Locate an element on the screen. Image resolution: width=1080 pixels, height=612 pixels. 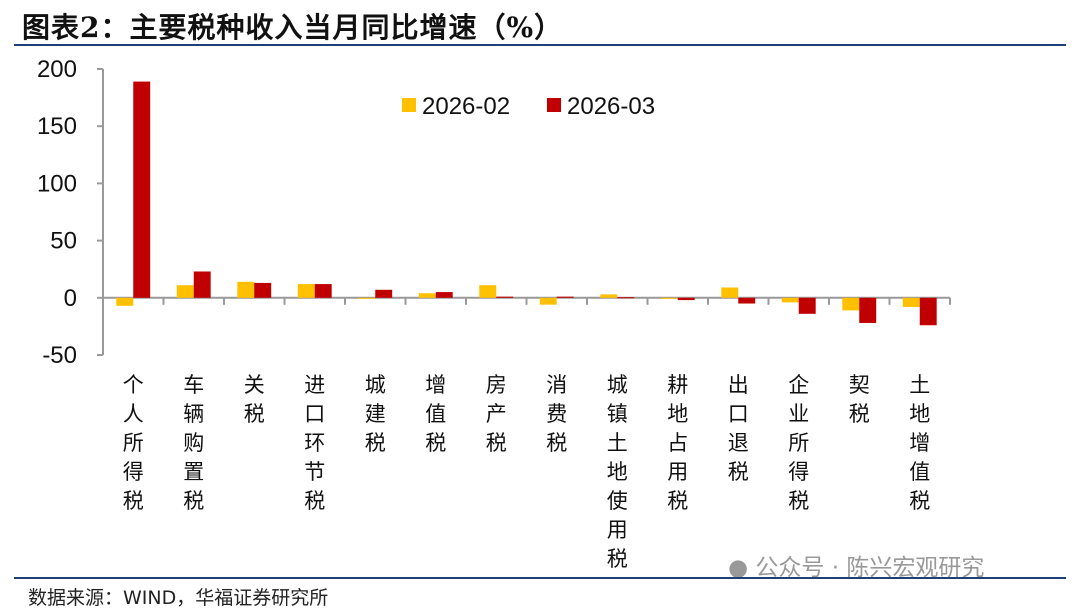
source-note: 数据来源：WIND，华福证券研究所 is located at coordinates (178, 598).